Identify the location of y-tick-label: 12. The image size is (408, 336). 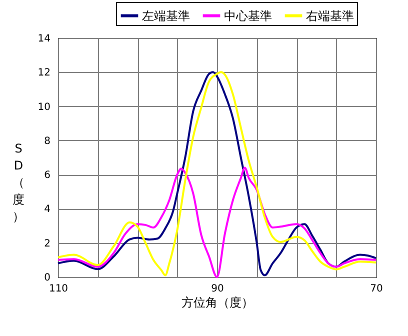
(44, 73).